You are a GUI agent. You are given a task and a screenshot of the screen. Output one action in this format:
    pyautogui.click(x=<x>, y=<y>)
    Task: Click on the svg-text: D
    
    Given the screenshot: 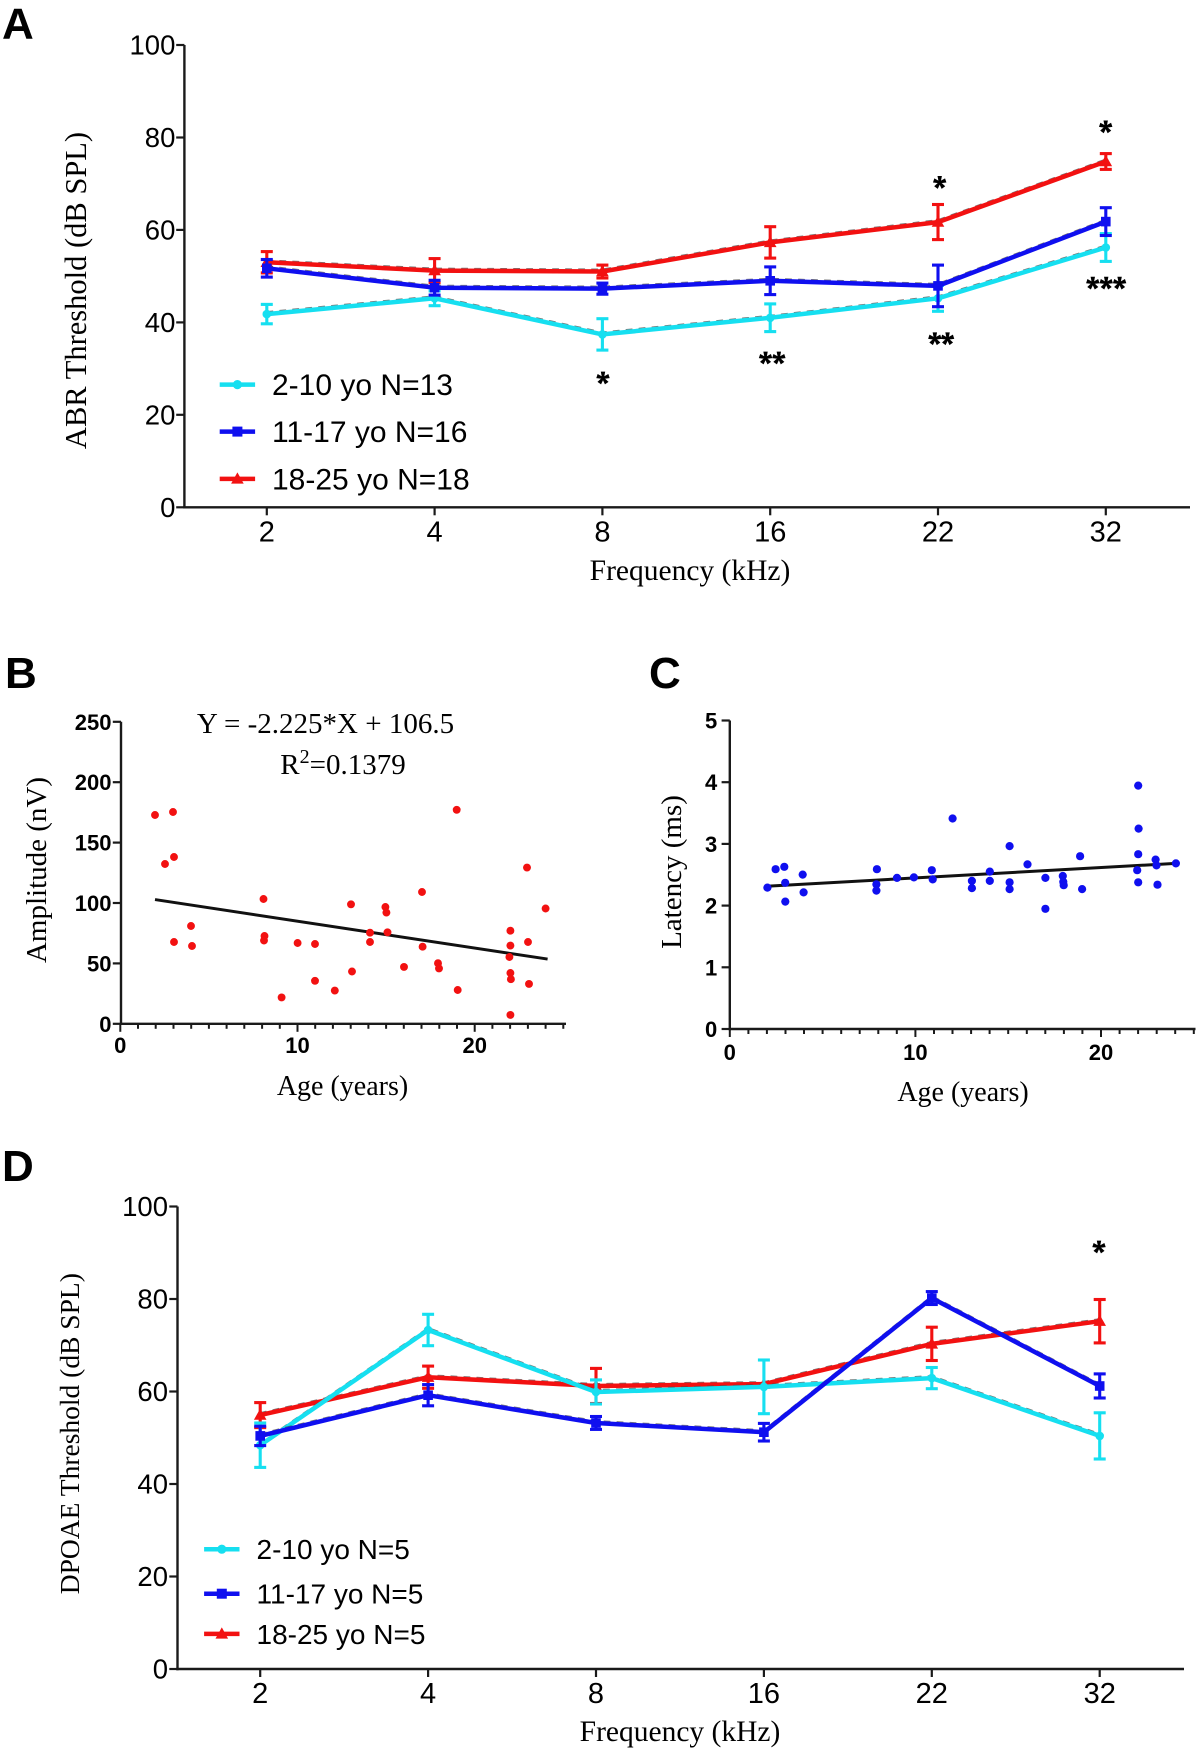 What is the action you would take?
    pyautogui.click(x=18, y=1166)
    